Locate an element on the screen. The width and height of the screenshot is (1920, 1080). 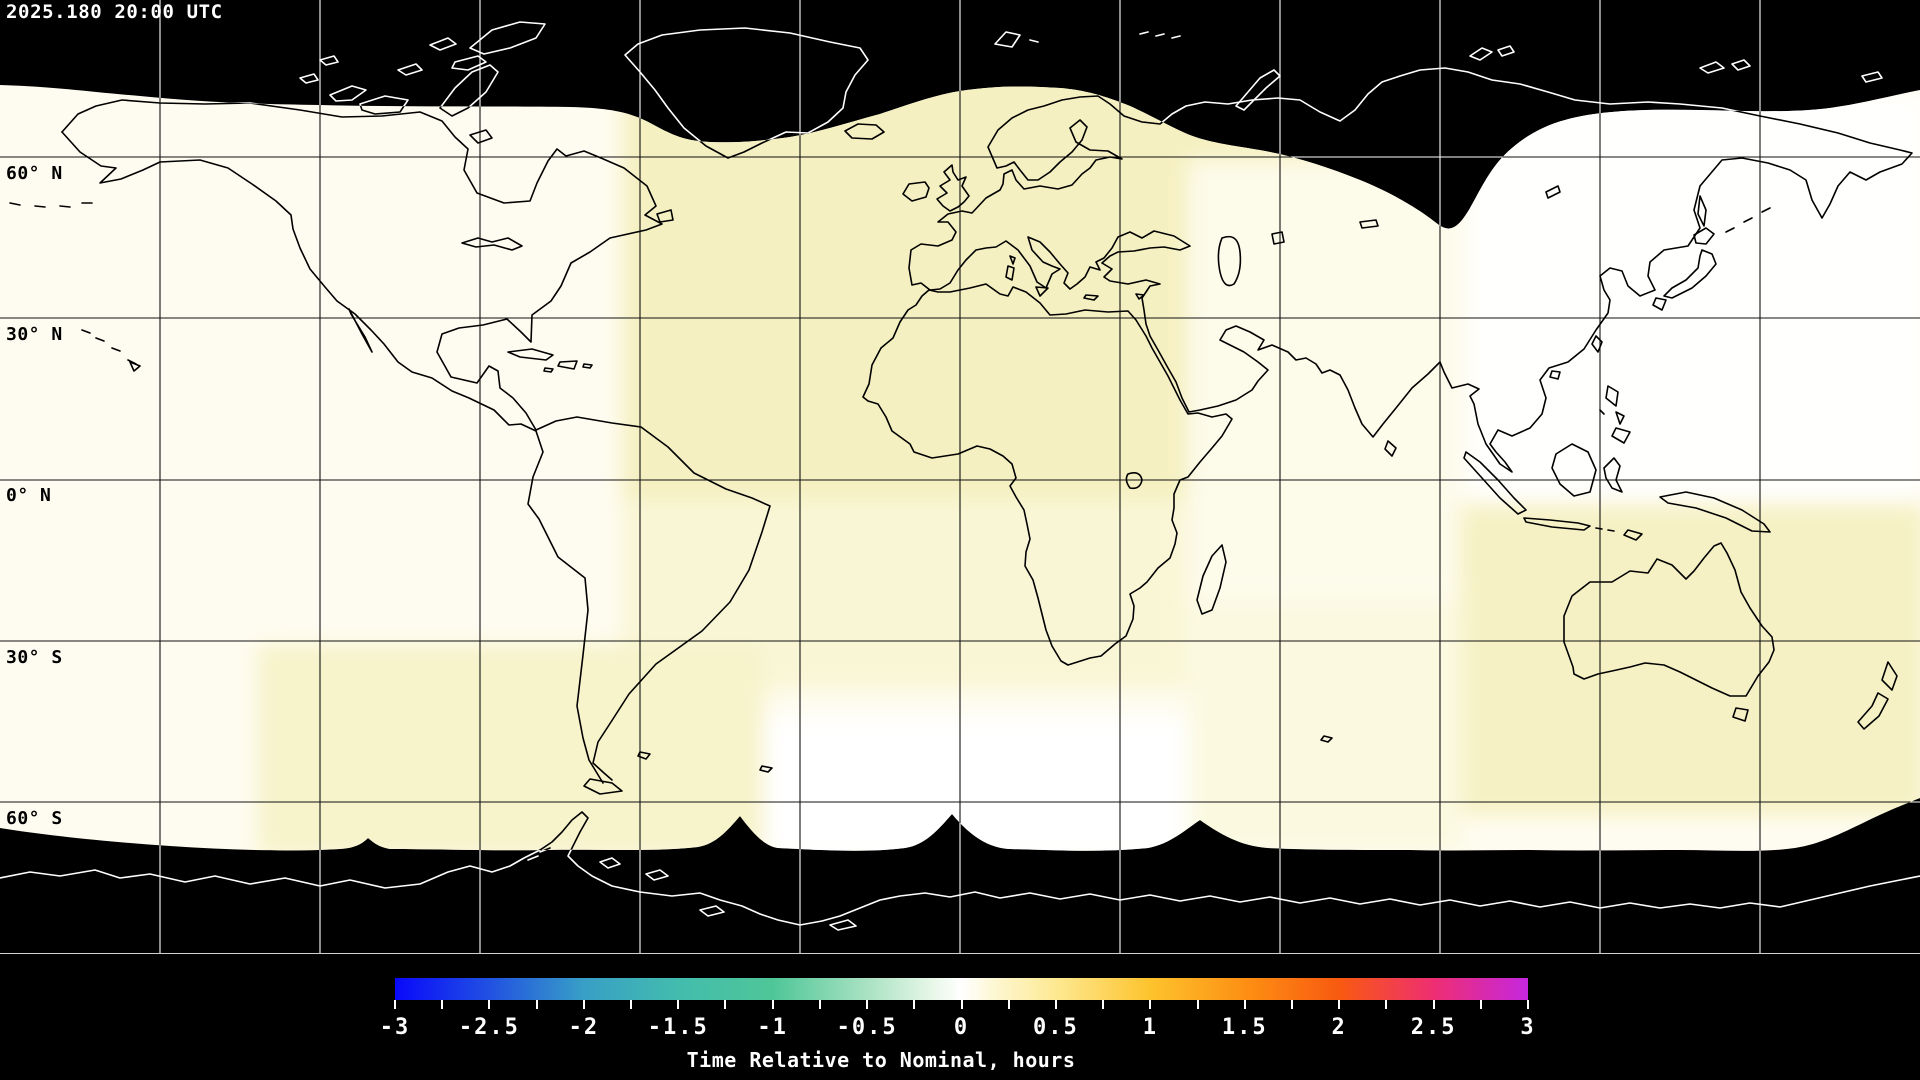
colorbar-tick-label: 0.5 is located at coordinates (1056, 1027).